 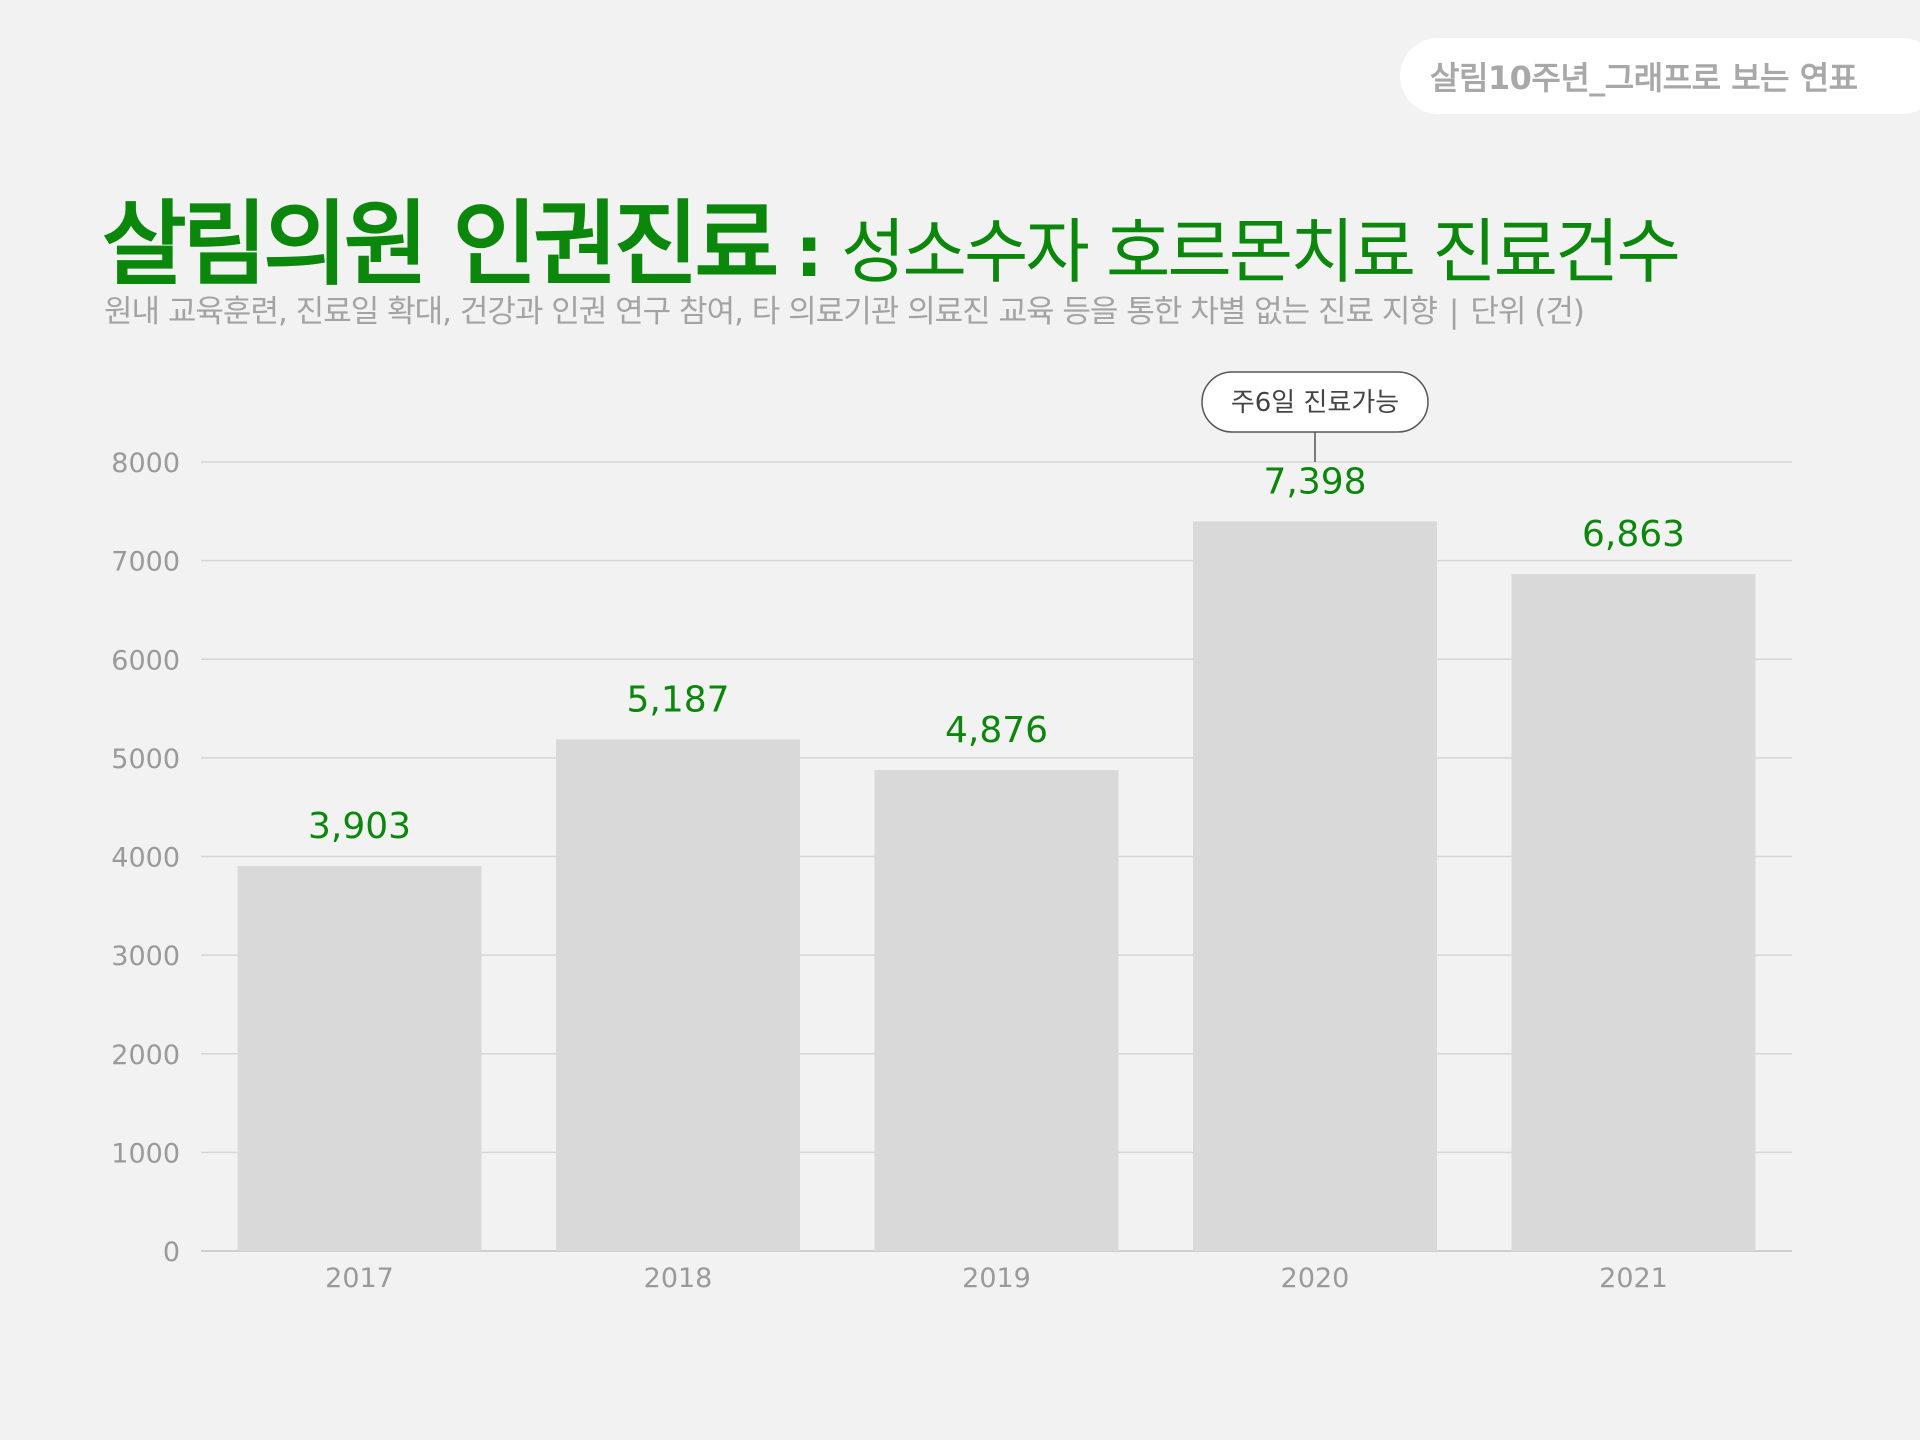 What do you see at coordinates (359, 826) in the screenshot?
I see `value-label: 3,903` at bounding box center [359, 826].